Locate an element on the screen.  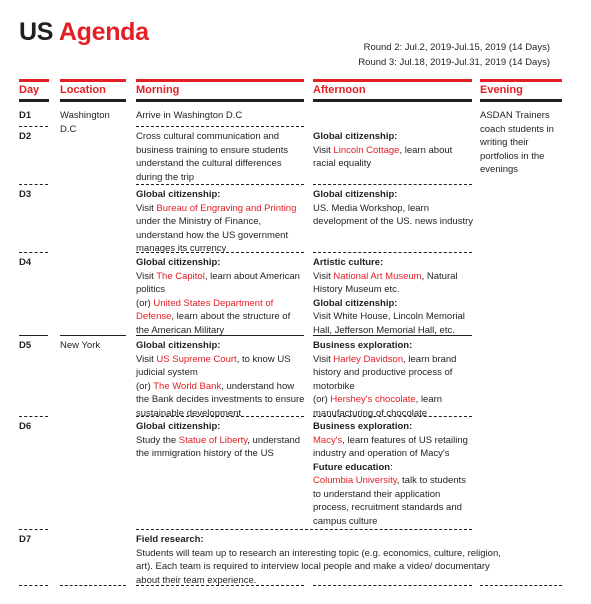
day-label-d4: D4 is located at coordinates (25, 262).